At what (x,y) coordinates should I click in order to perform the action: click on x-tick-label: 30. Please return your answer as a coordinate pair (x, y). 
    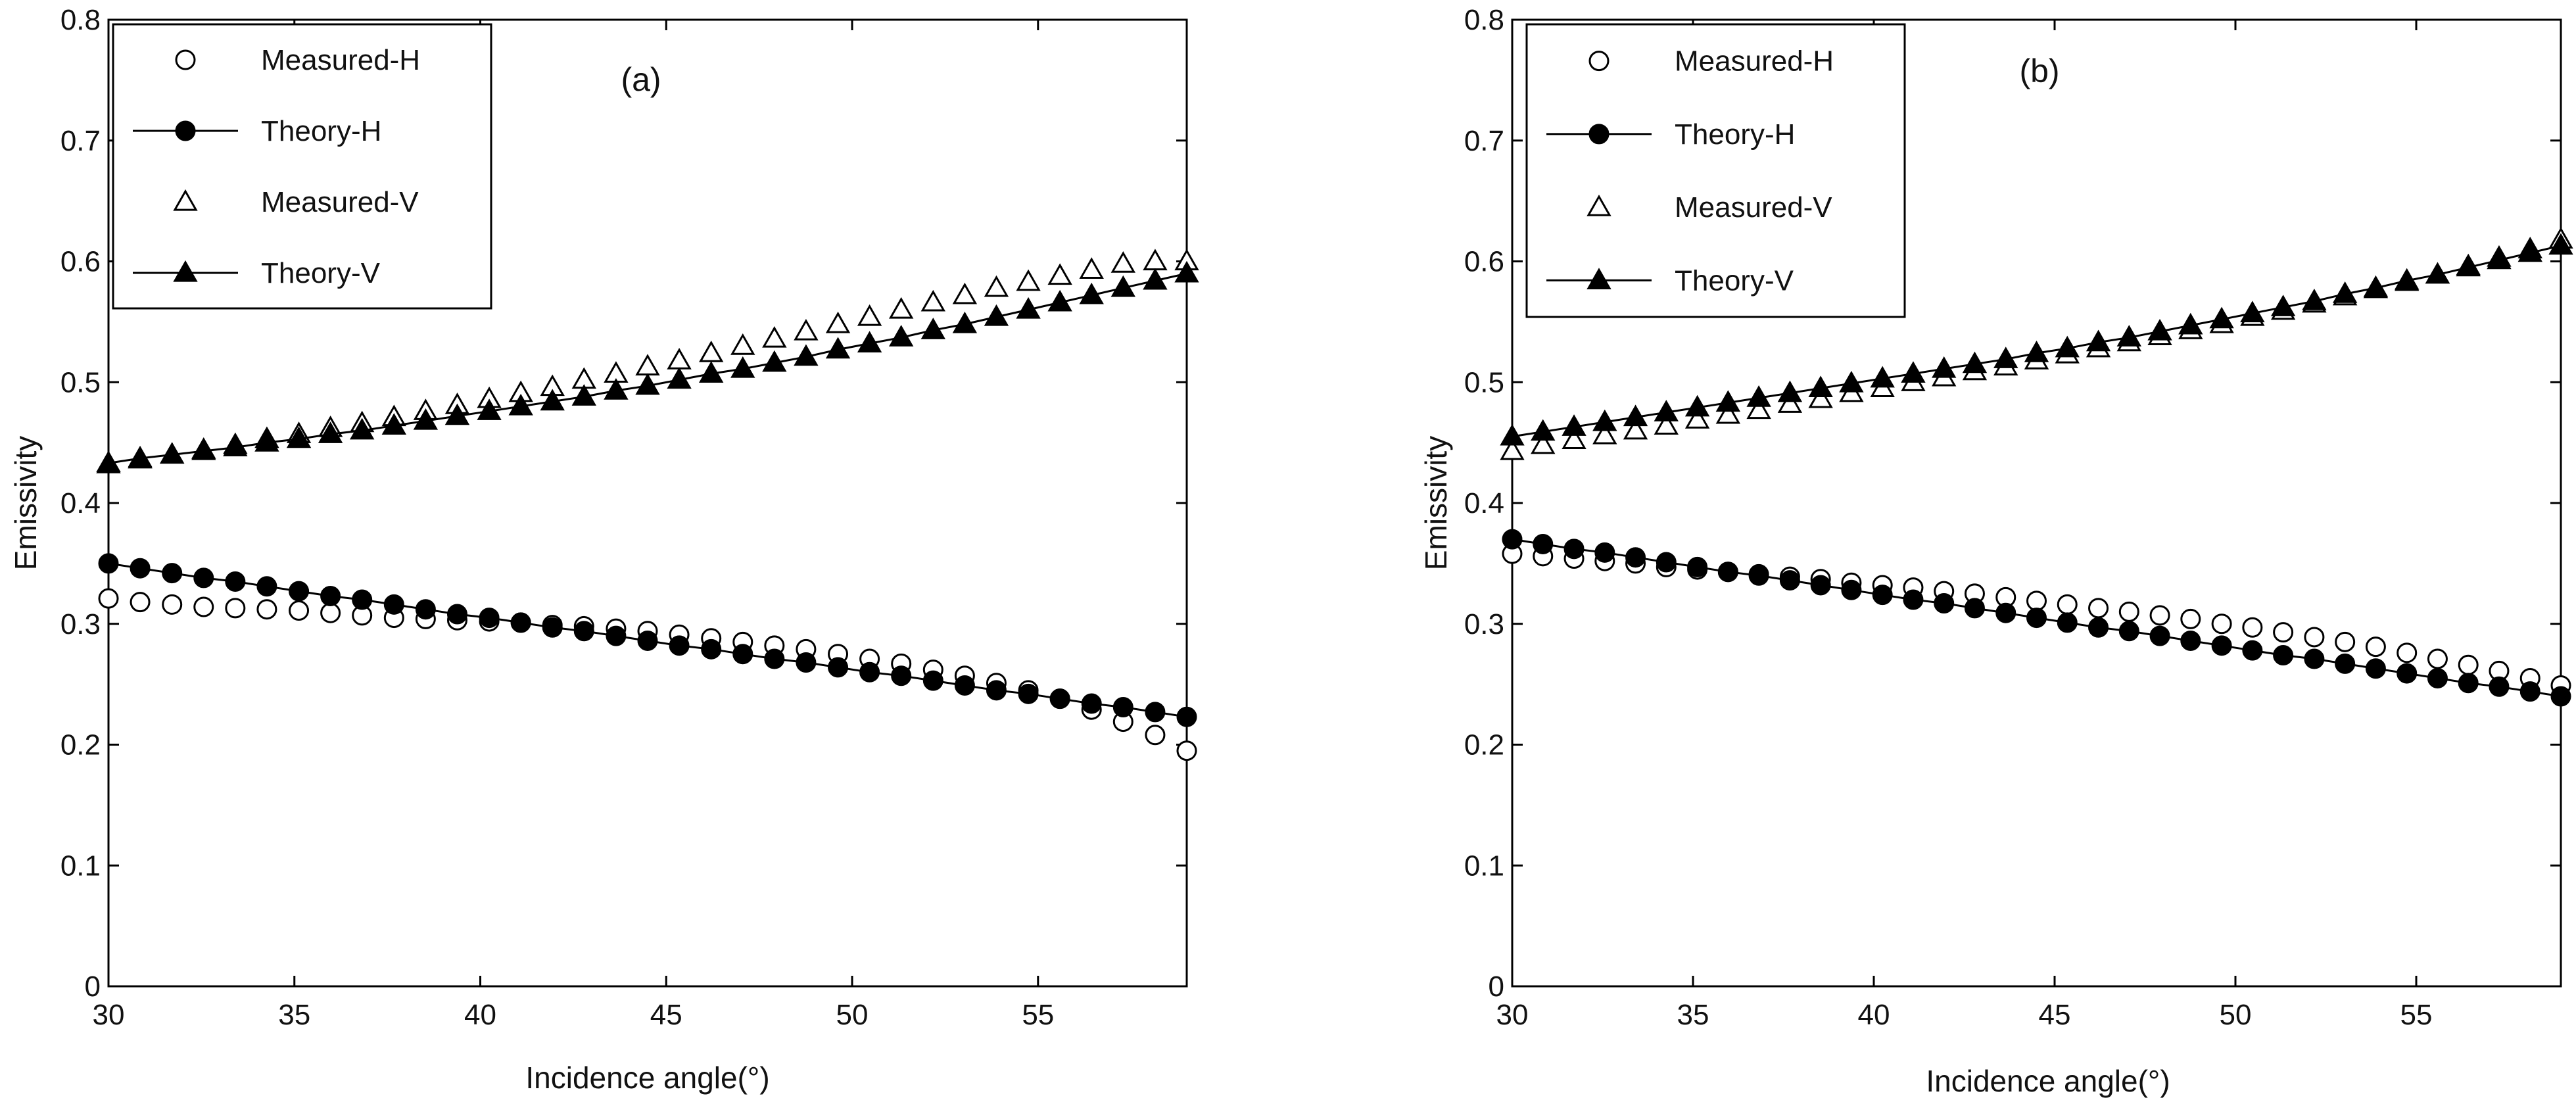
    Looking at the image, I should click on (1513, 1015).